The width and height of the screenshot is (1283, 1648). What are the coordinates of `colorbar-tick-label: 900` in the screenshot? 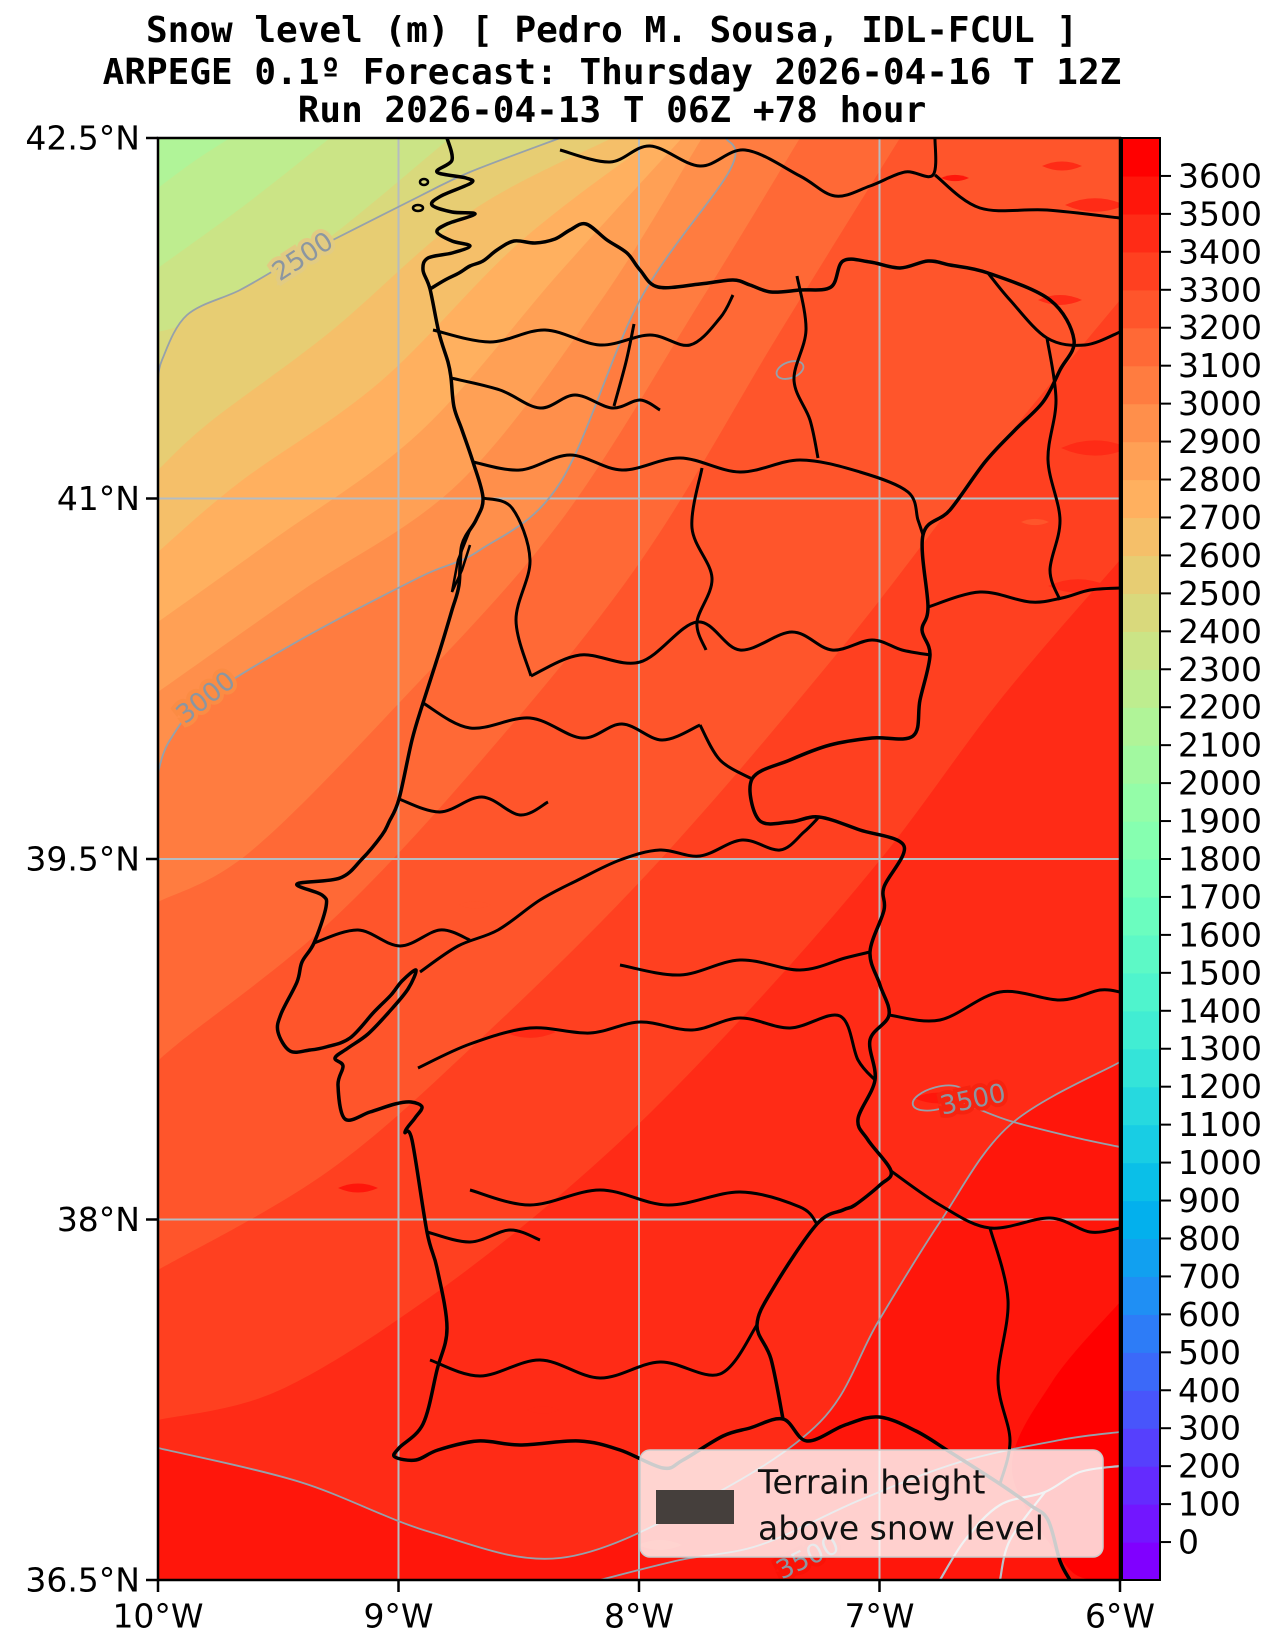 It's located at (1209, 1200).